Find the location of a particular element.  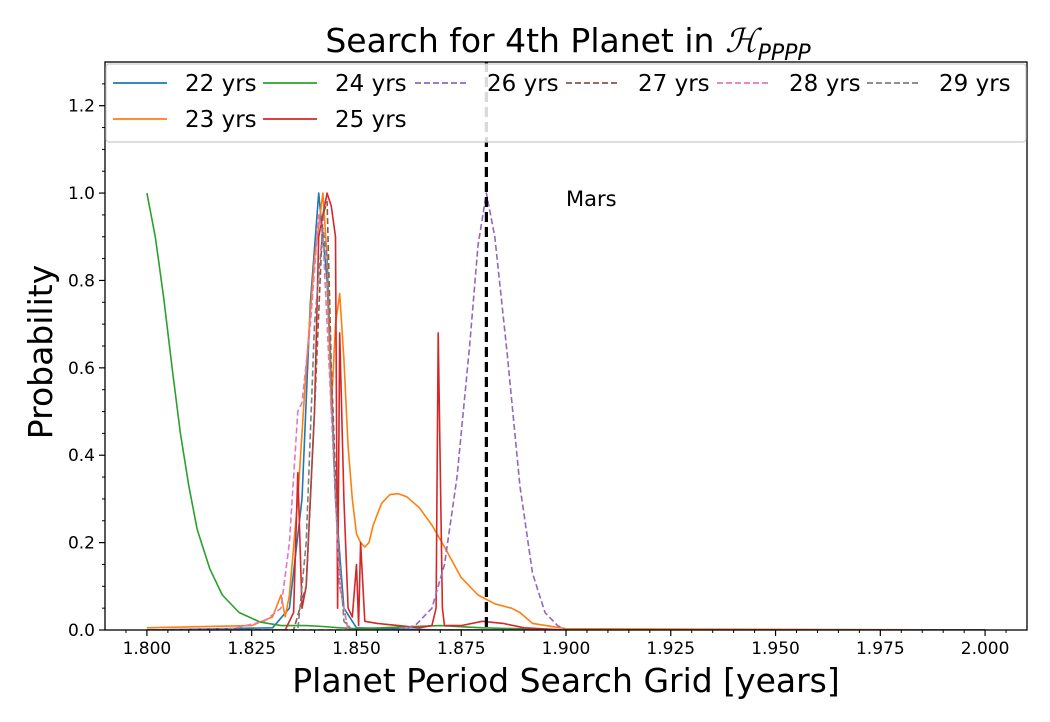

y-tick-label: 1.2 is located at coordinates (81, 107).